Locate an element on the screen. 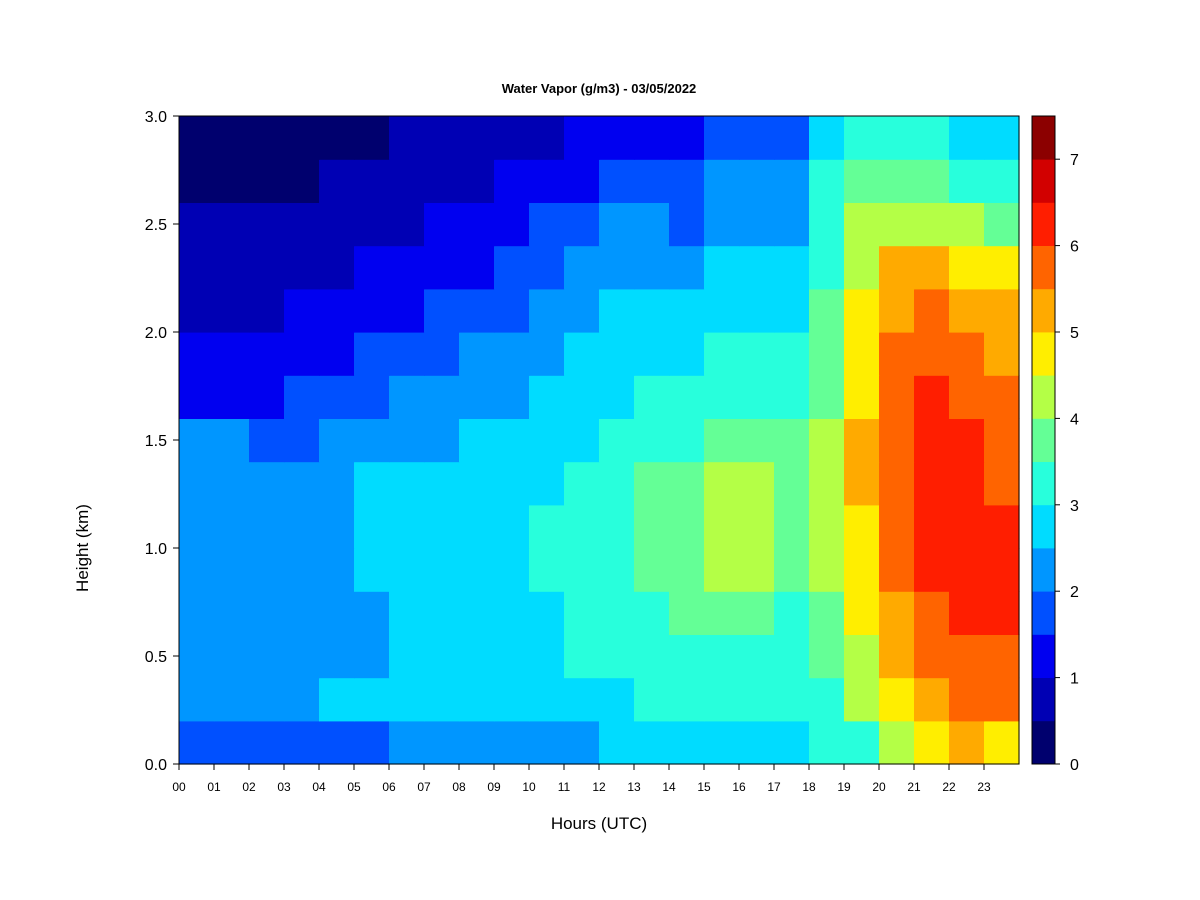 The image size is (1200, 900). x-tick-label: 12 is located at coordinates (599, 787).